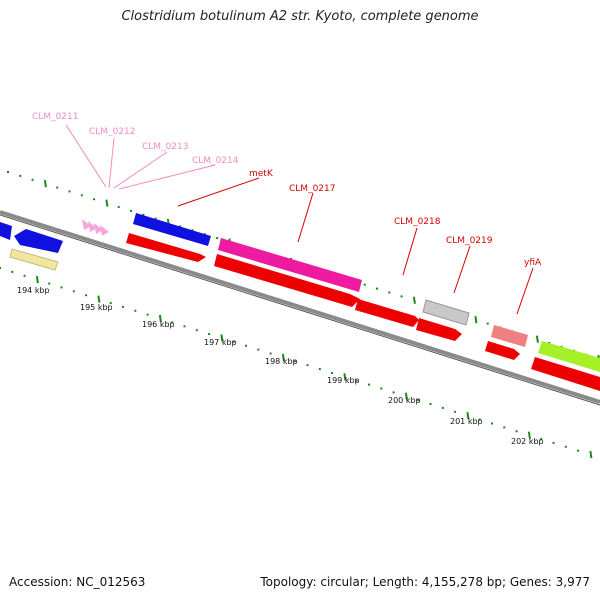 This screenshot has height=600, width=600. What do you see at coordinates (34, 259) in the screenshot?
I see `yellow-gene` at bounding box center [34, 259].